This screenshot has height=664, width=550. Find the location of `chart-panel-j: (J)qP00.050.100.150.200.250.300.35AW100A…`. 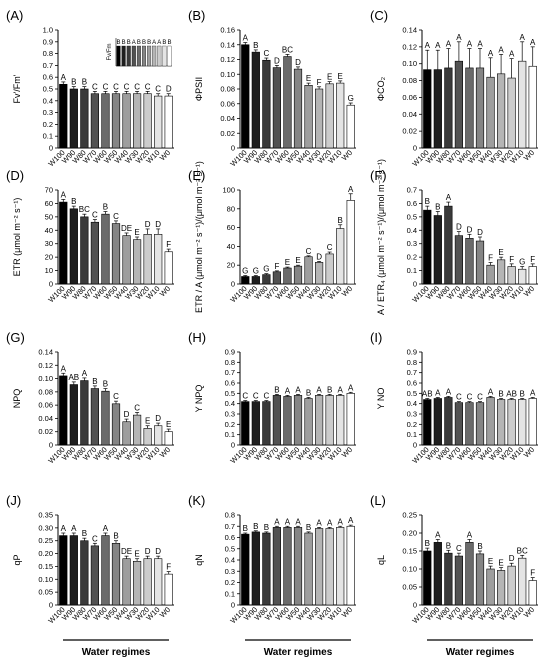

chart-panel-j: (J)qP00.050.100.150.200.250.300.35AW100A… is located at coordinates (90, 575).